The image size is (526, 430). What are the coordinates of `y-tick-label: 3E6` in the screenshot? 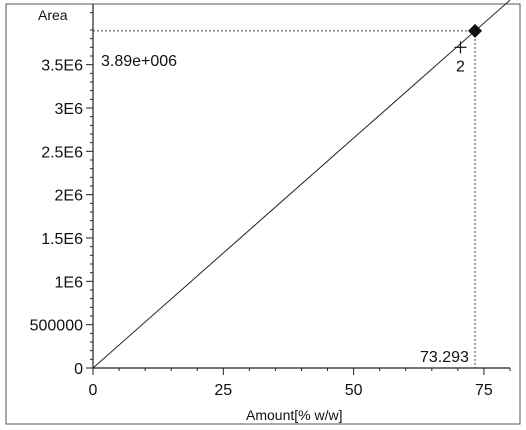 It's located at (69, 109).